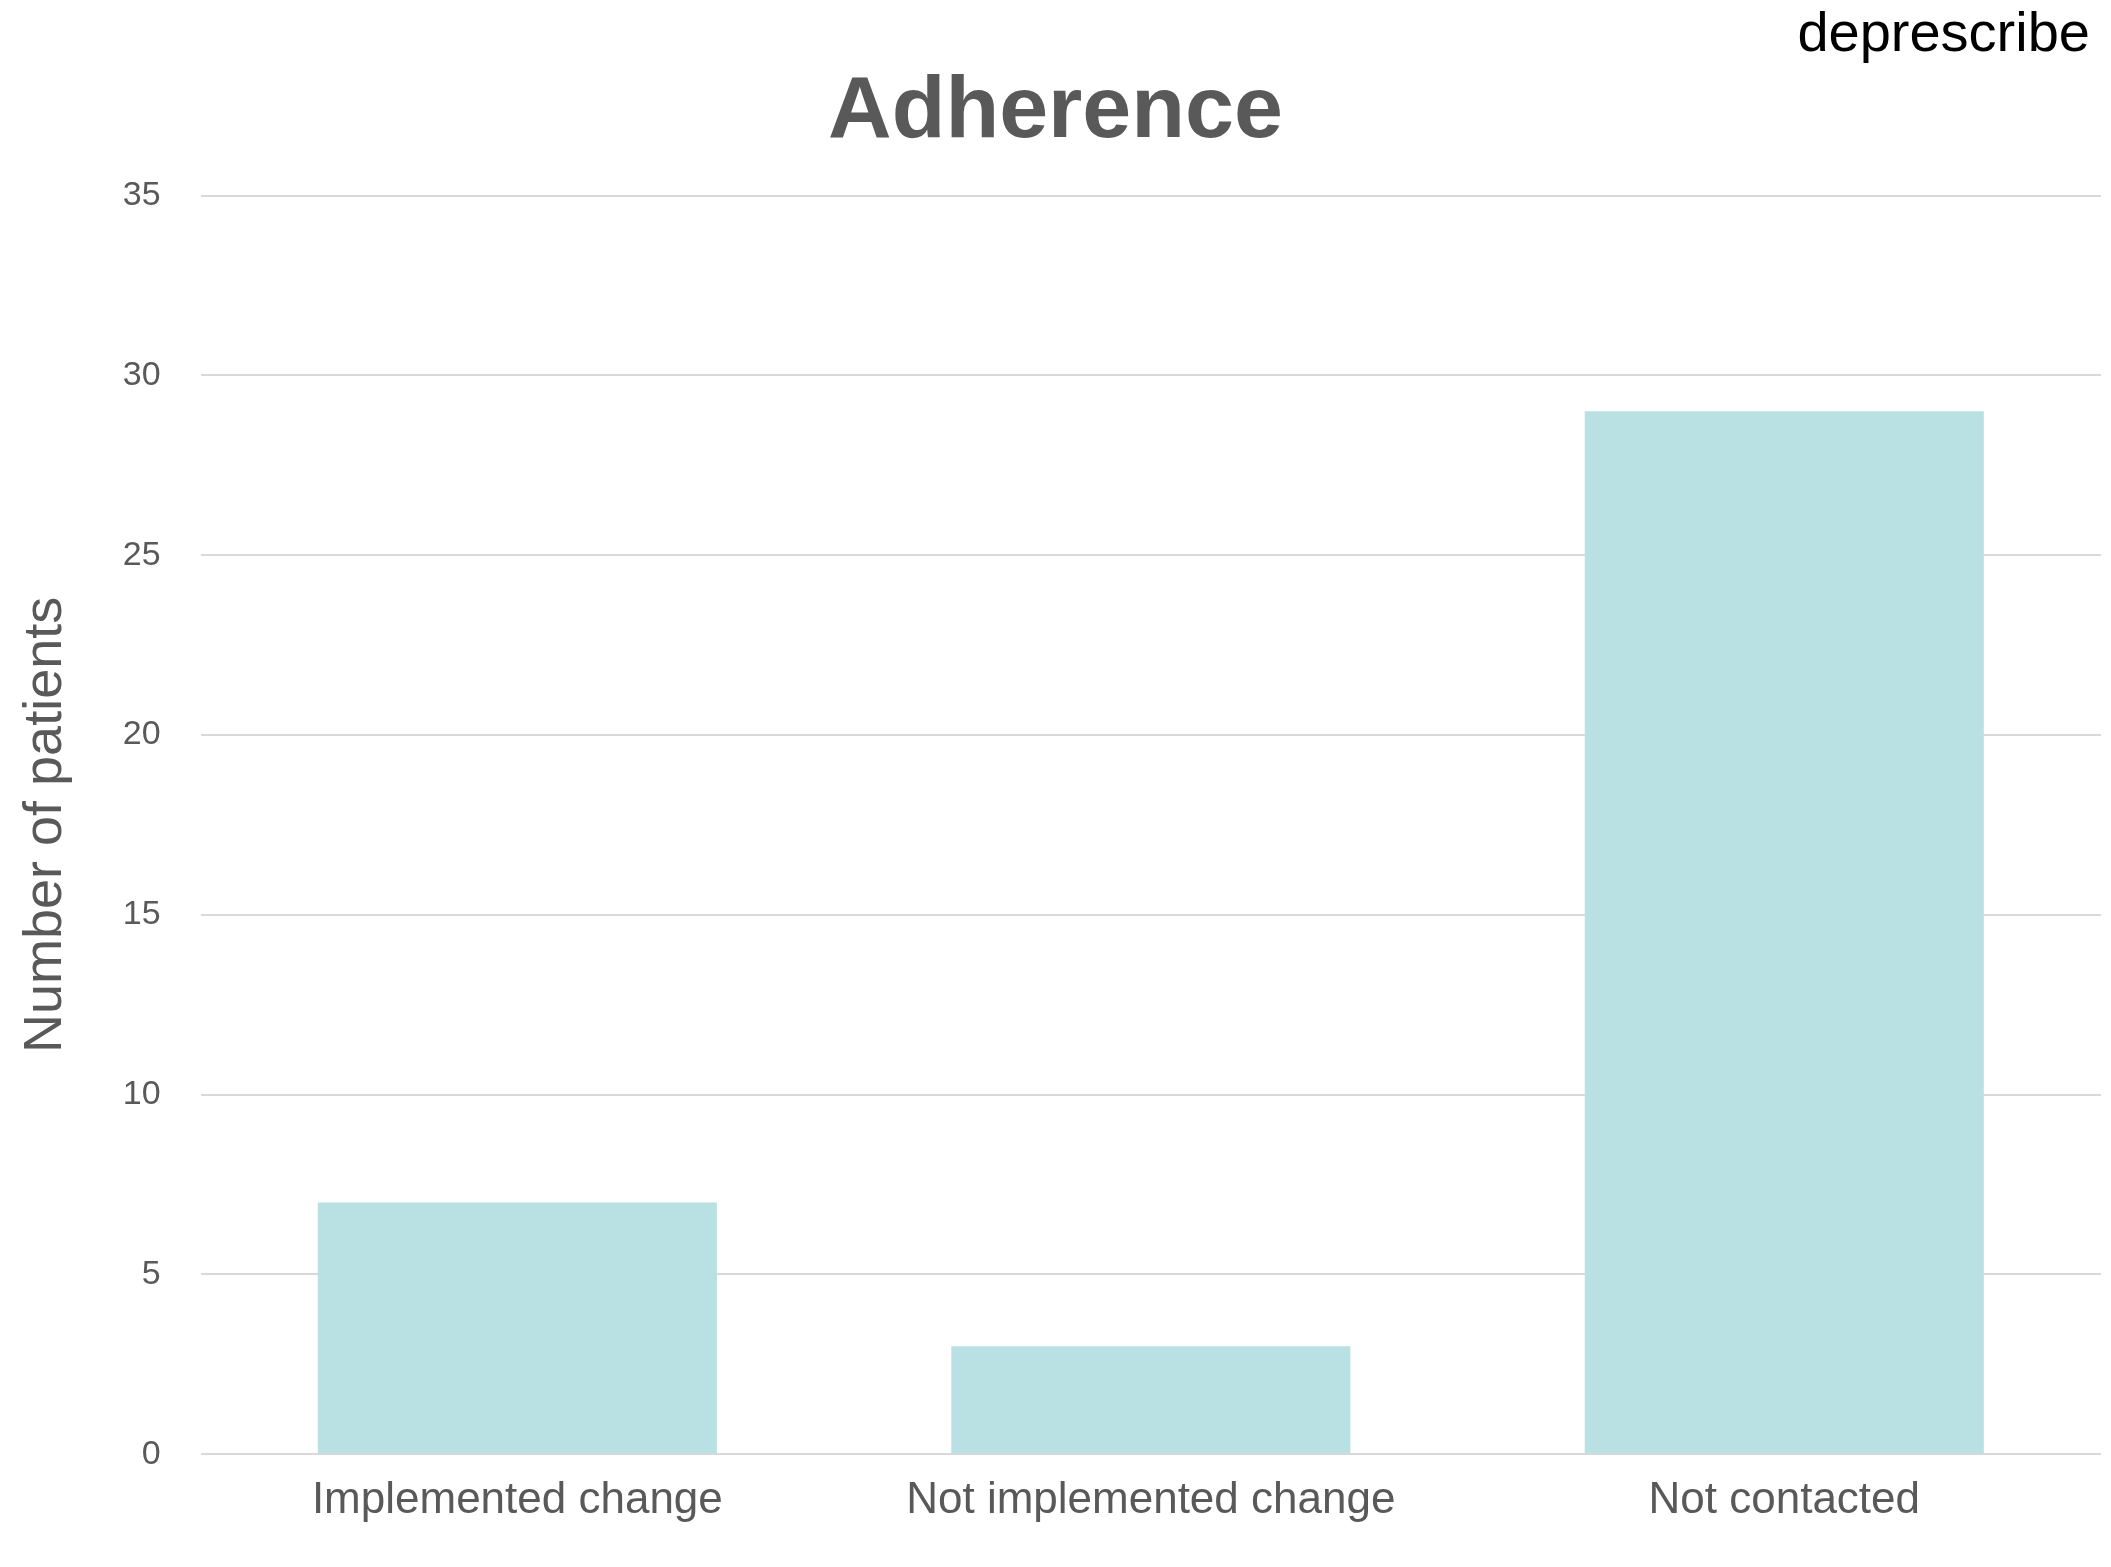  Describe the element at coordinates (517, 1497) in the screenshot. I see `x-tick-label: Implemented change` at that location.